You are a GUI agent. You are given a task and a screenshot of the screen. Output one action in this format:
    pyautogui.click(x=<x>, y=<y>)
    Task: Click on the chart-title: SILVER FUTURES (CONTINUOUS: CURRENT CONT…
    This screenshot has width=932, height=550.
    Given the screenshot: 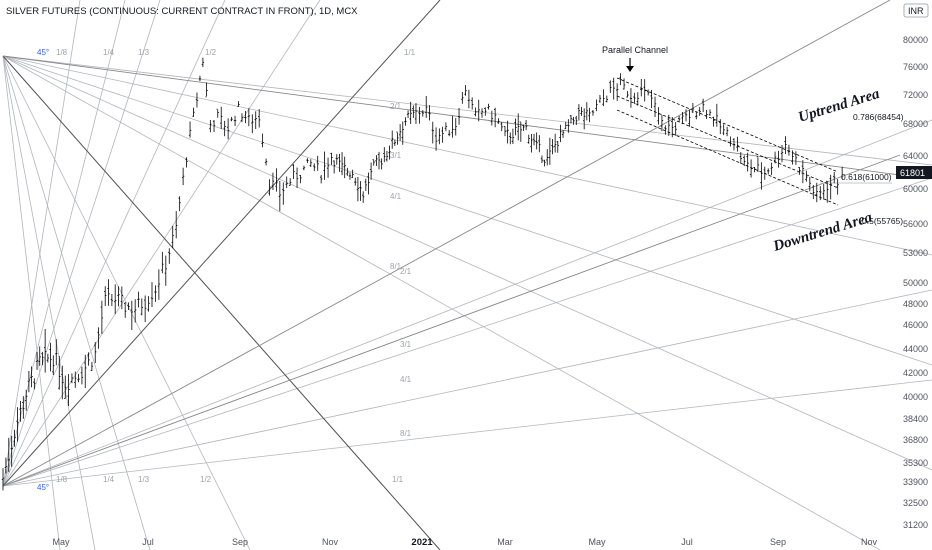 What is the action you would take?
    pyautogui.click(x=182, y=11)
    